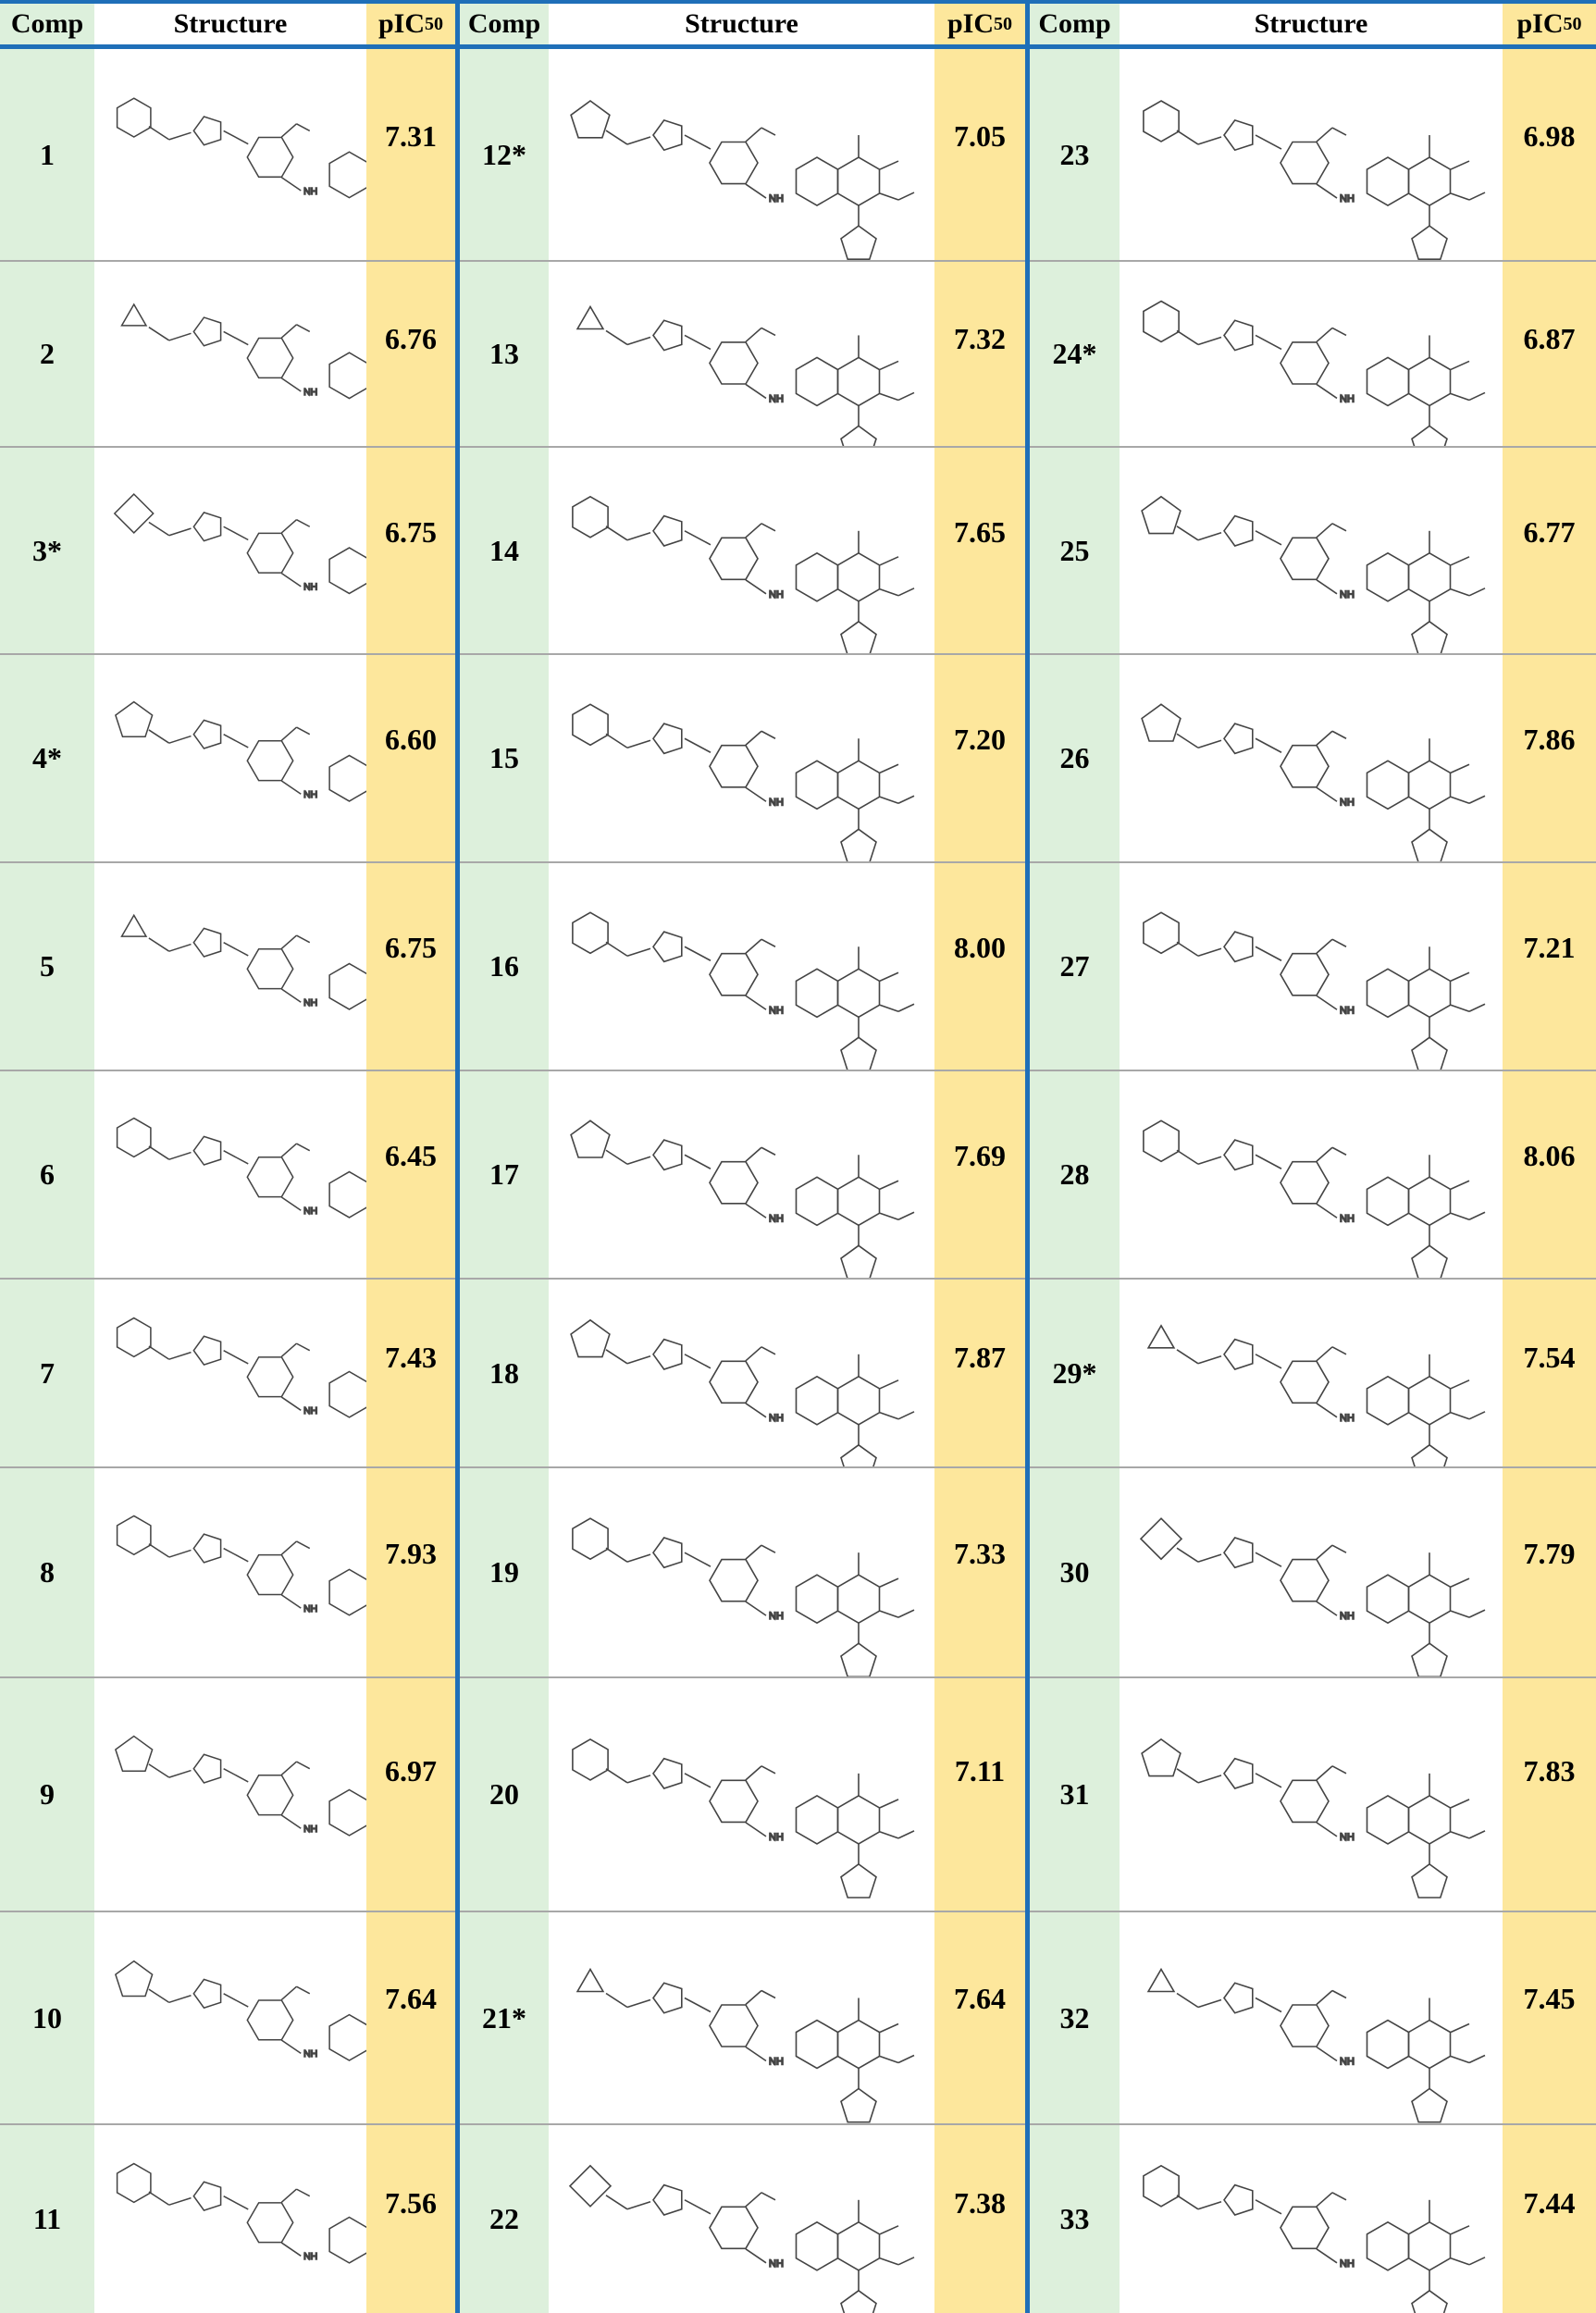 This screenshot has width=1596, height=2313. I want to click on pic50-value: 6.87, so click(1549, 338).